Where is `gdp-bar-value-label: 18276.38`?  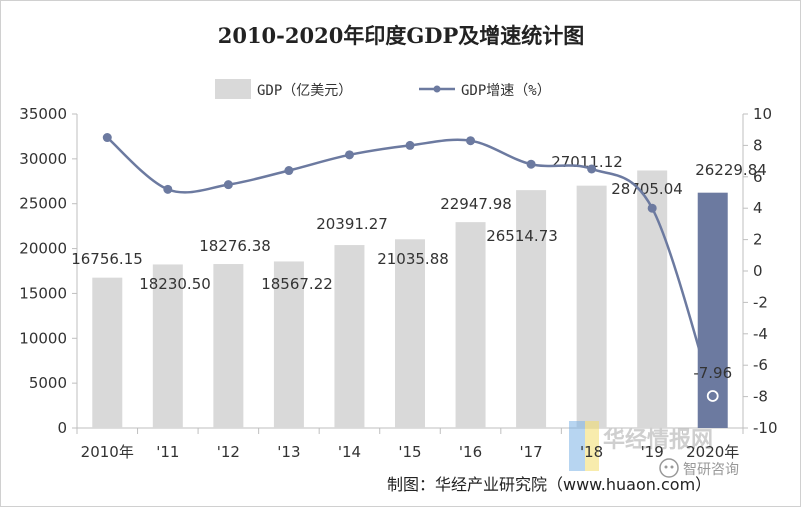 gdp-bar-value-label: 18276.38 is located at coordinates (235, 246).